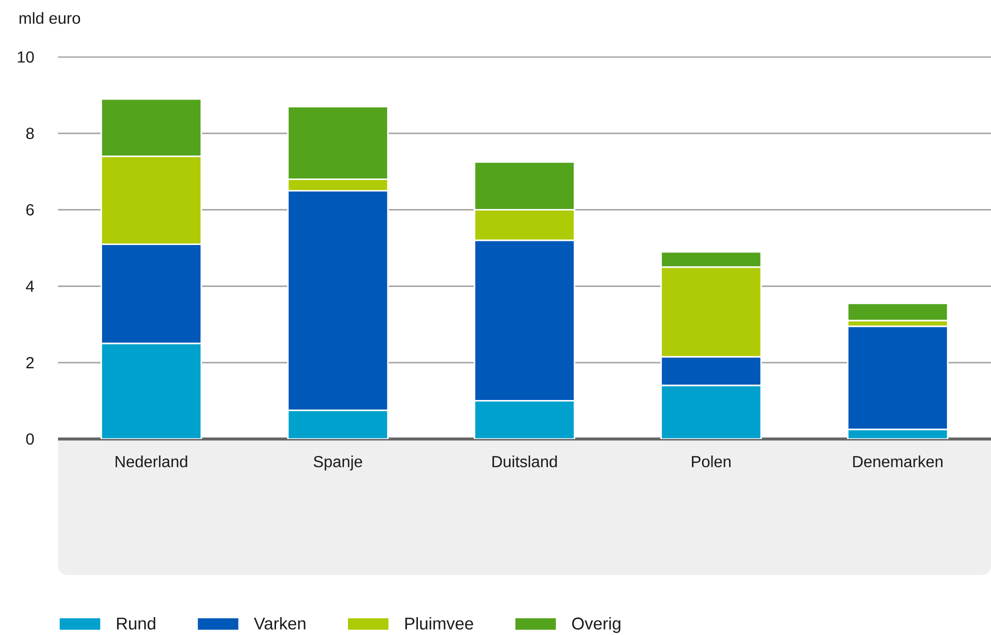 The height and width of the screenshot is (635, 991). Describe the element at coordinates (30, 286) in the screenshot. I see `y-tick-label: 4` at that location.